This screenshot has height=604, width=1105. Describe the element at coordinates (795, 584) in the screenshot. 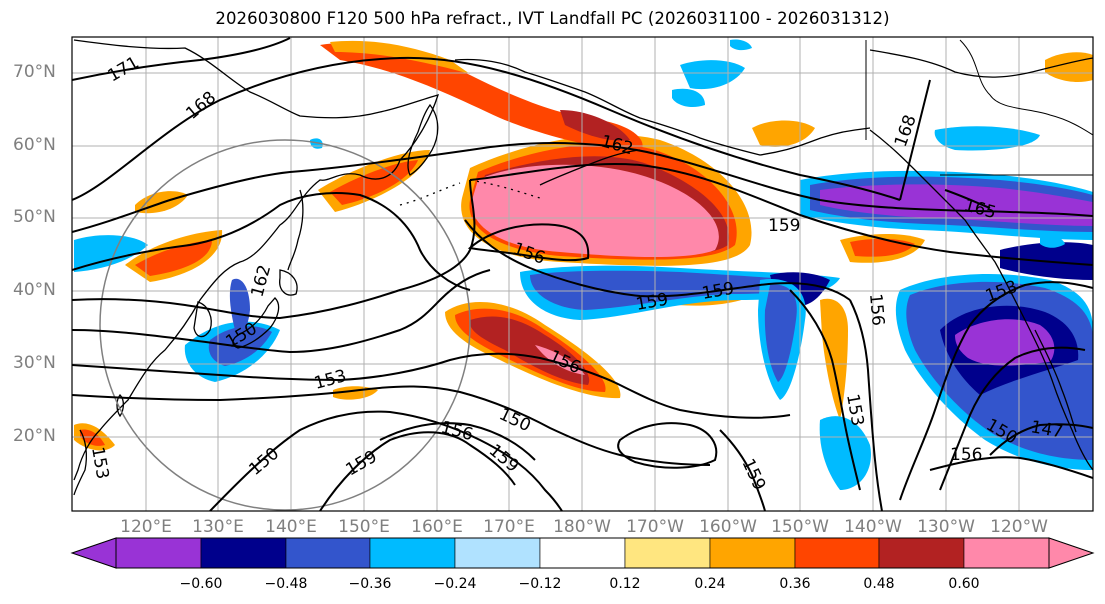

I see `colorbar-tick-label: 0.36` at that location.